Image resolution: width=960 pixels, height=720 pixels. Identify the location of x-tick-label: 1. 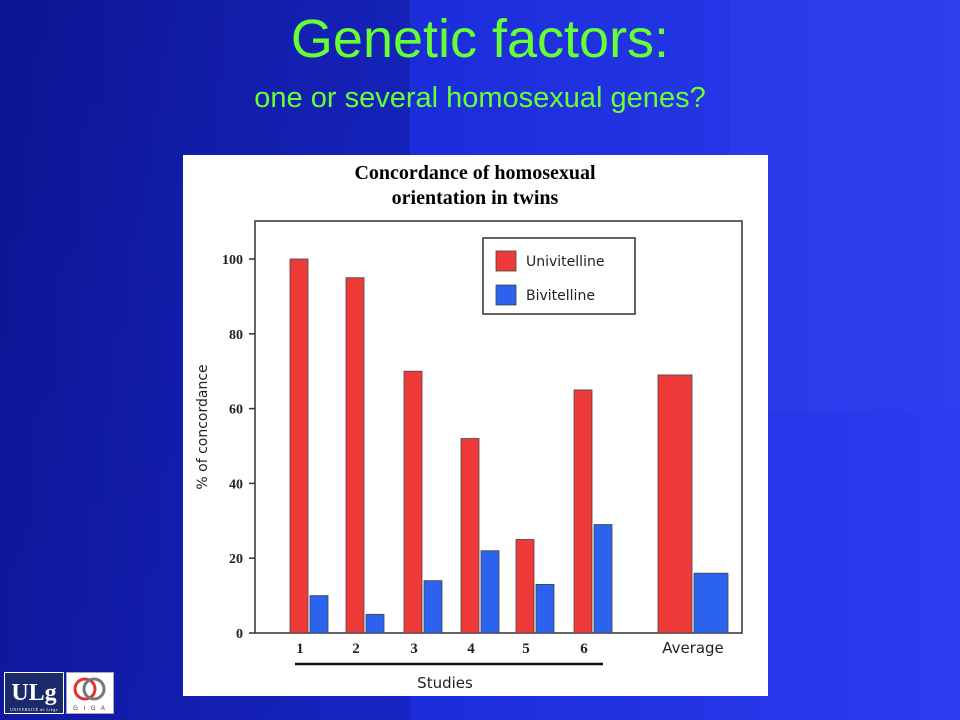
(300, 649).